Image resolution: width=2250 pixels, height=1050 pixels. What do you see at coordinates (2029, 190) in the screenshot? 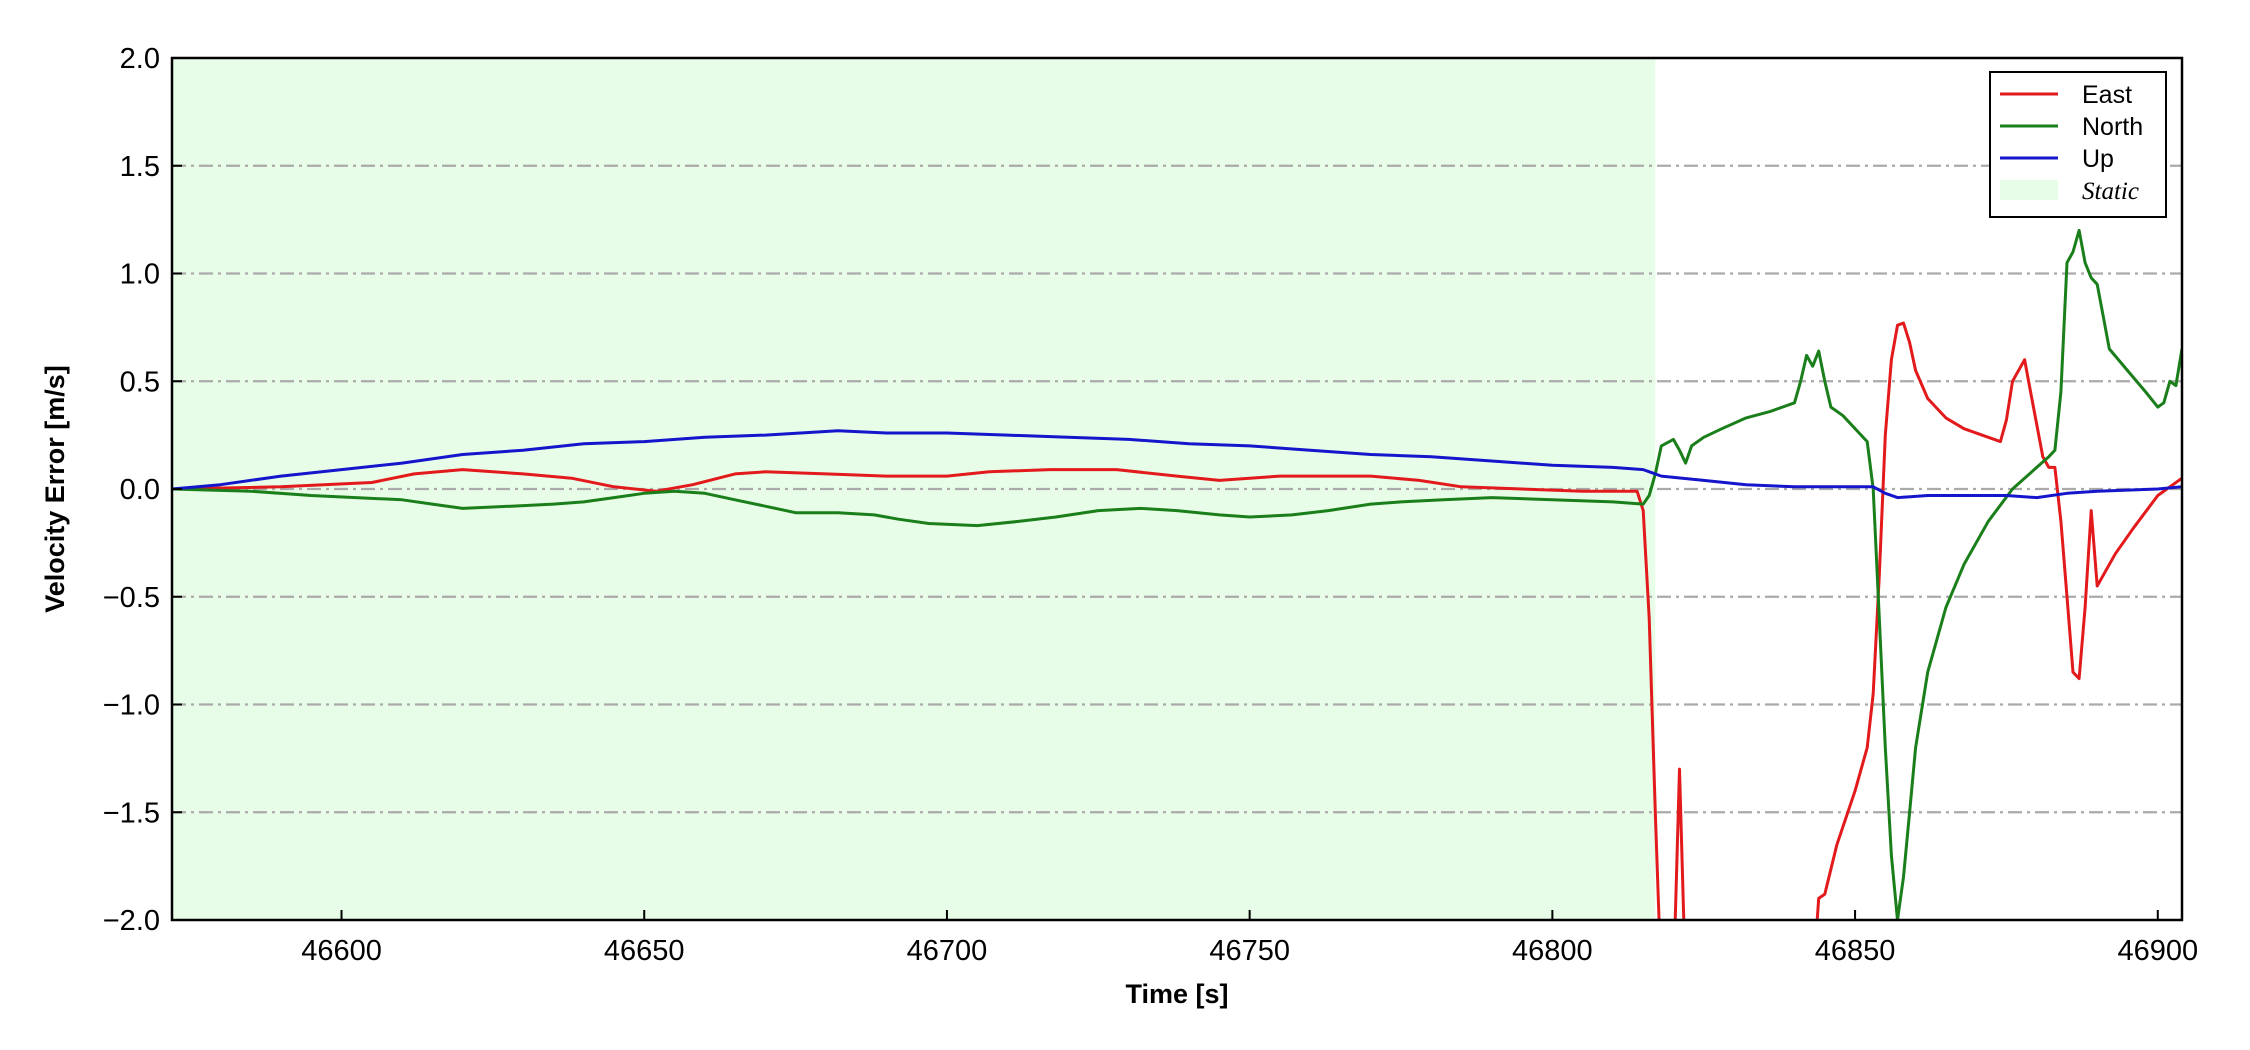
I see `legend-swatch-static` at bounding box center [2029, 190].